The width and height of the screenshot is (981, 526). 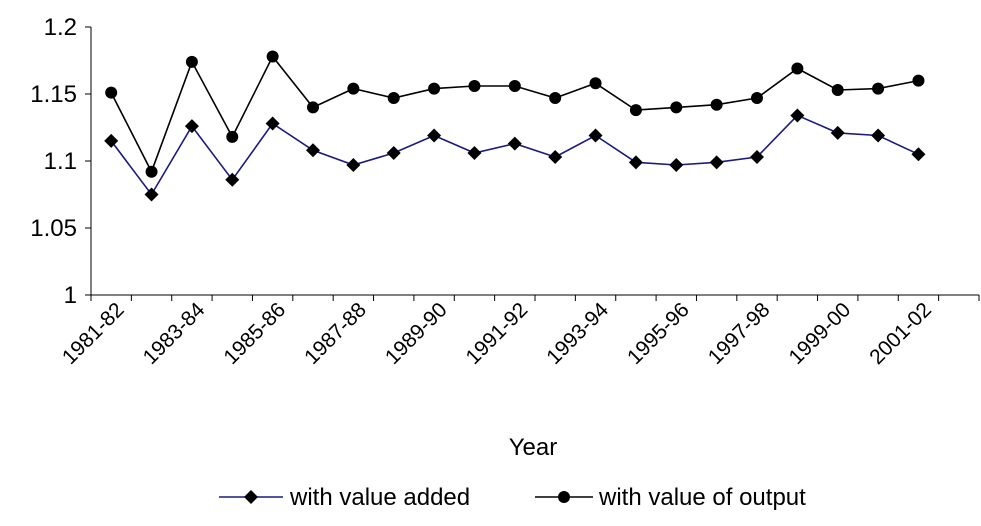 What do you see at coordinates (335, 333) in the screenshot?
I see `x-tick-label: 1987-88` at bounding box center [335, 333].